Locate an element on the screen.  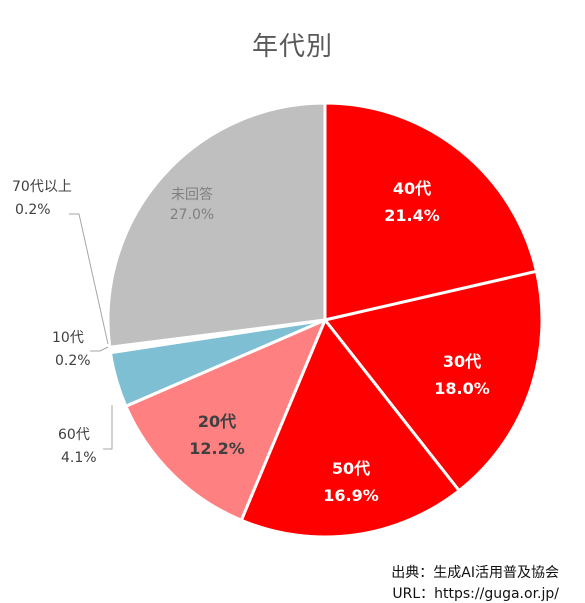
slice-value-label: 27.0% is located at coordinates (192, 215).